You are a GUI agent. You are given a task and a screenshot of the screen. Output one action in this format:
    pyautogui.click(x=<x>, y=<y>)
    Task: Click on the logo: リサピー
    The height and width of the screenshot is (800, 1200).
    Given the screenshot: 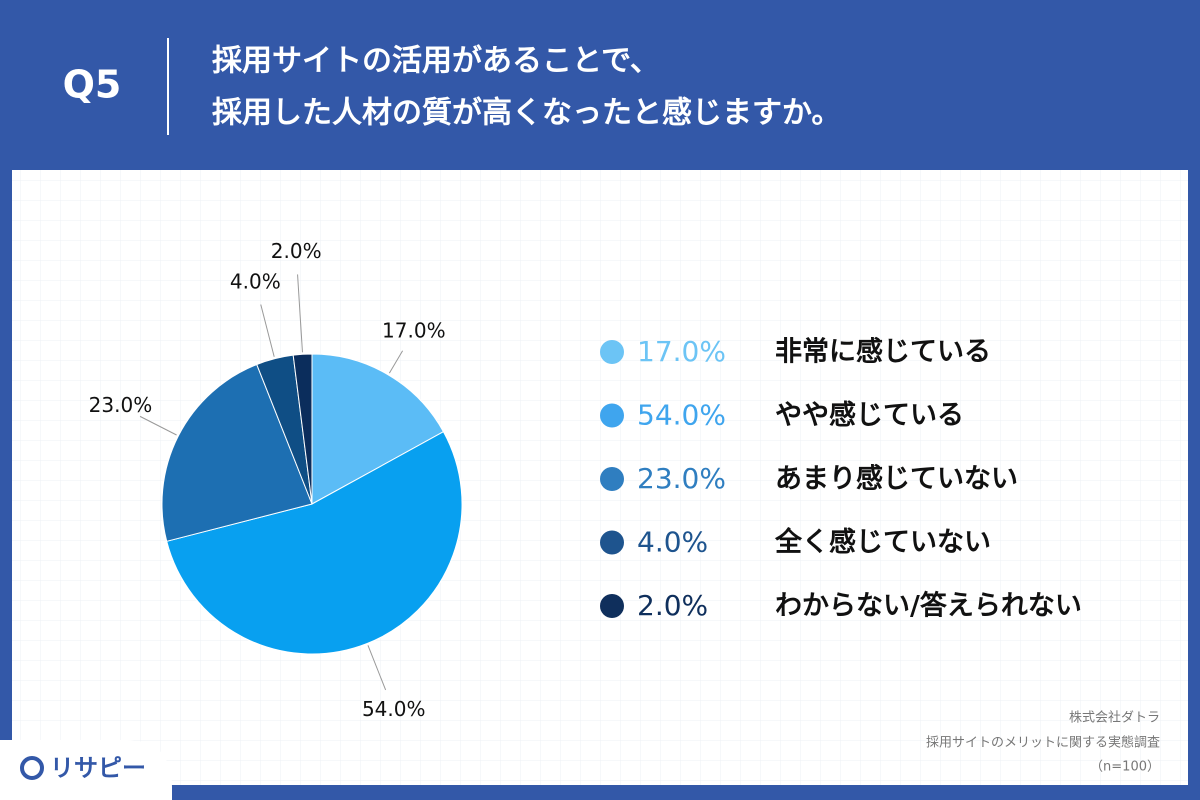 What is the action you would take?
    pyautogui.click(x=98, y=768)
    